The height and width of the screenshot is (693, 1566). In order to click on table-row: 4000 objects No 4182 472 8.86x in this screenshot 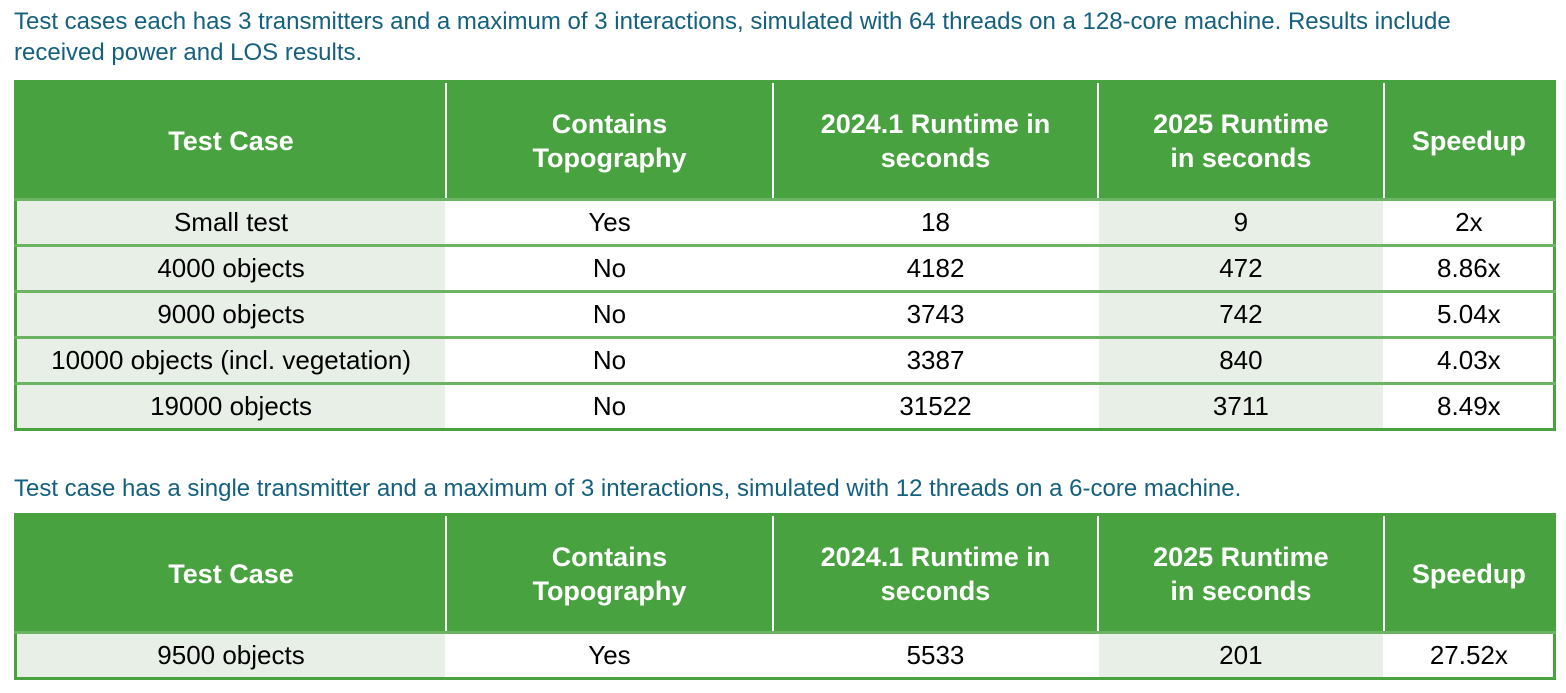, I will do `click(785, 268)`.